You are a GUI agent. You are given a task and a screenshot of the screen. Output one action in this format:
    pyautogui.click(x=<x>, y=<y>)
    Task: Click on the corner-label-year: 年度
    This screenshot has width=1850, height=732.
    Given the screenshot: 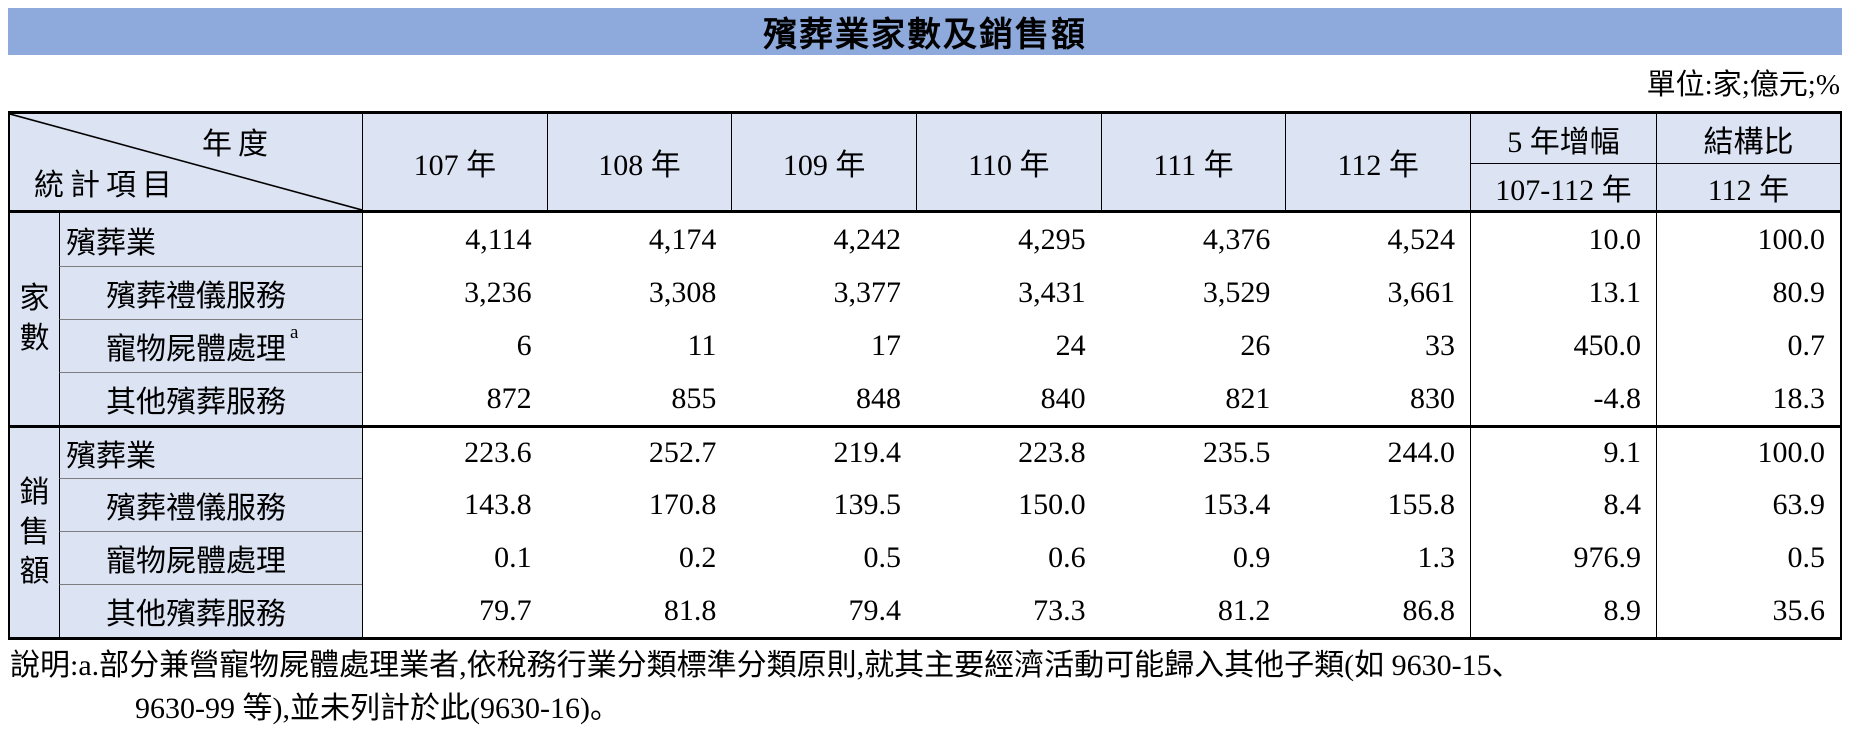 What is the action you would take?
    pyautogui.click(x=238, y=144)
    